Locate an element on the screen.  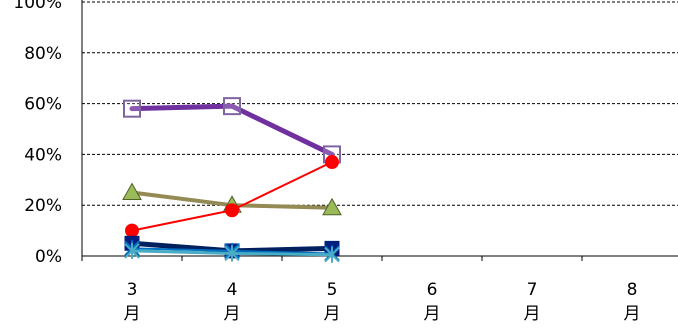
y-tick-label: 60% is located at coordinates (43, 105).